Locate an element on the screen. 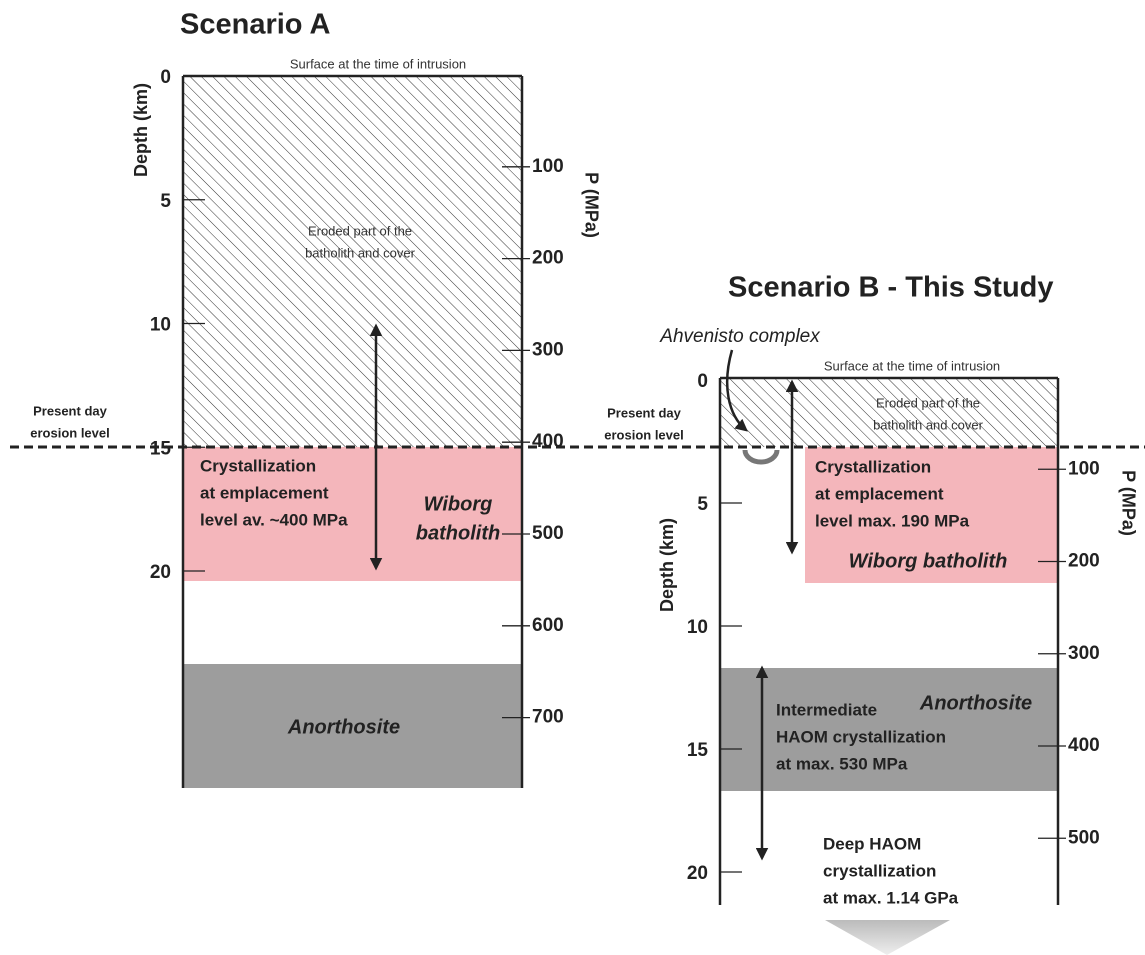 The height and width of the screenshot is (955, 1145). pressure-tick-label: 700 is located at coordinates (548, 717).